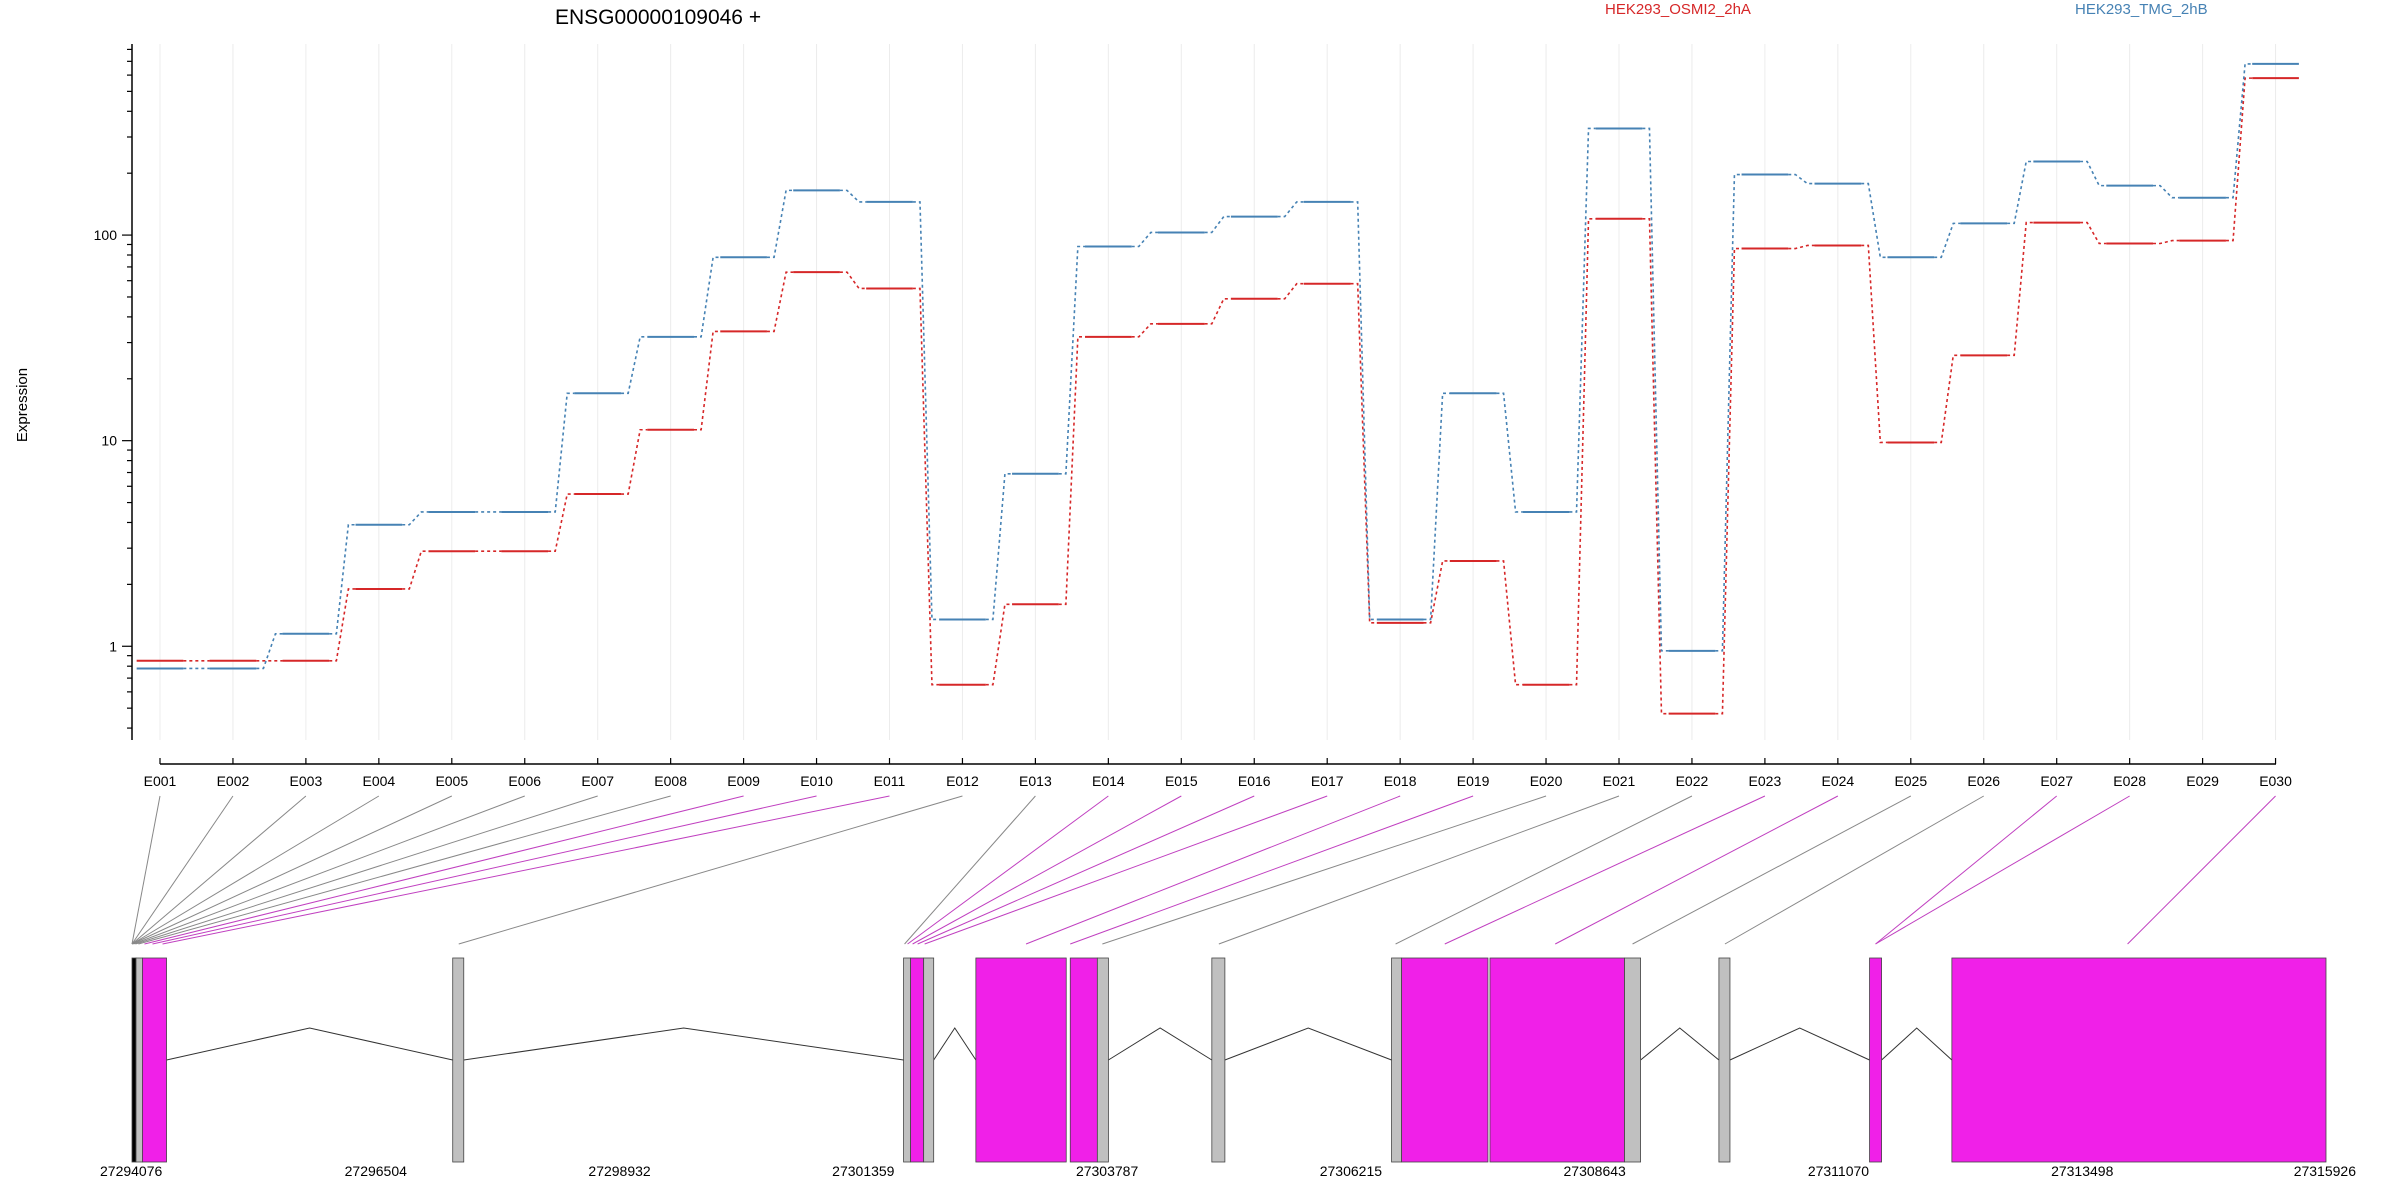  What do you see at coordinates (2275, 781) in the screenshot?
I see `x-tick-label: E030` at bounding box center [2275, 781].